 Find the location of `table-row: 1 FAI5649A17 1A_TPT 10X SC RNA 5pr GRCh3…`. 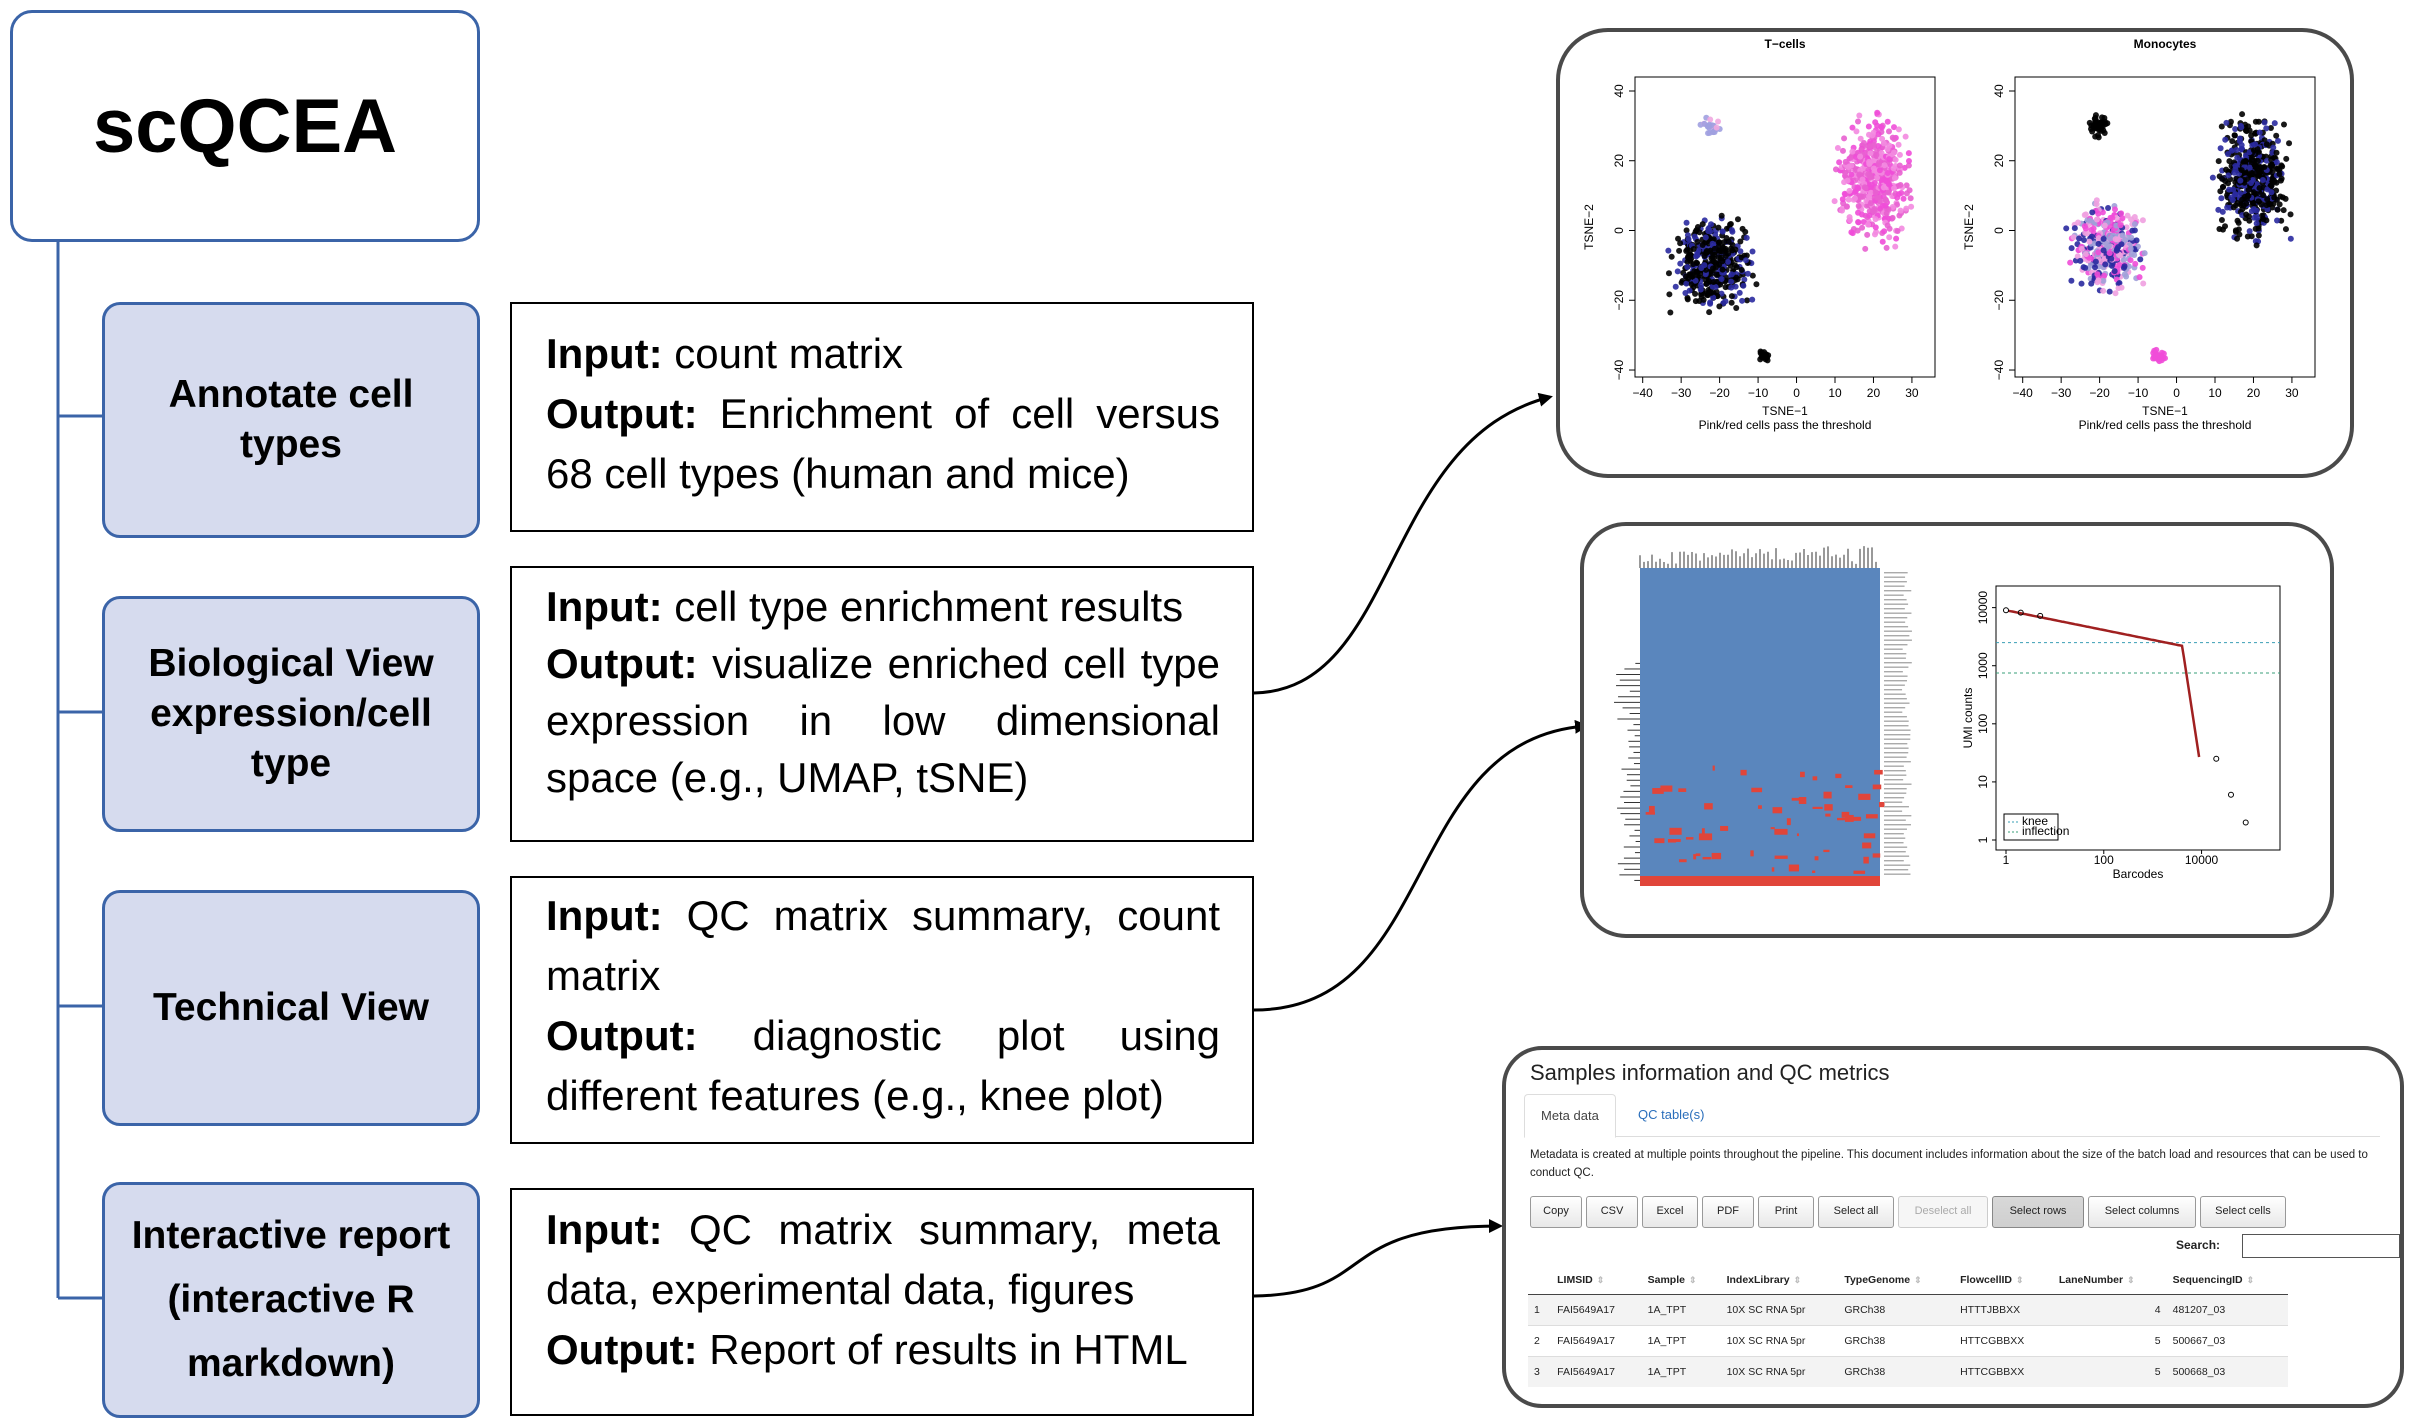

table-row: 1 FAI5649A17 1A_TPT 10X SC RNA 5pr GRCh3… is located at coordinates (1908, 1310).